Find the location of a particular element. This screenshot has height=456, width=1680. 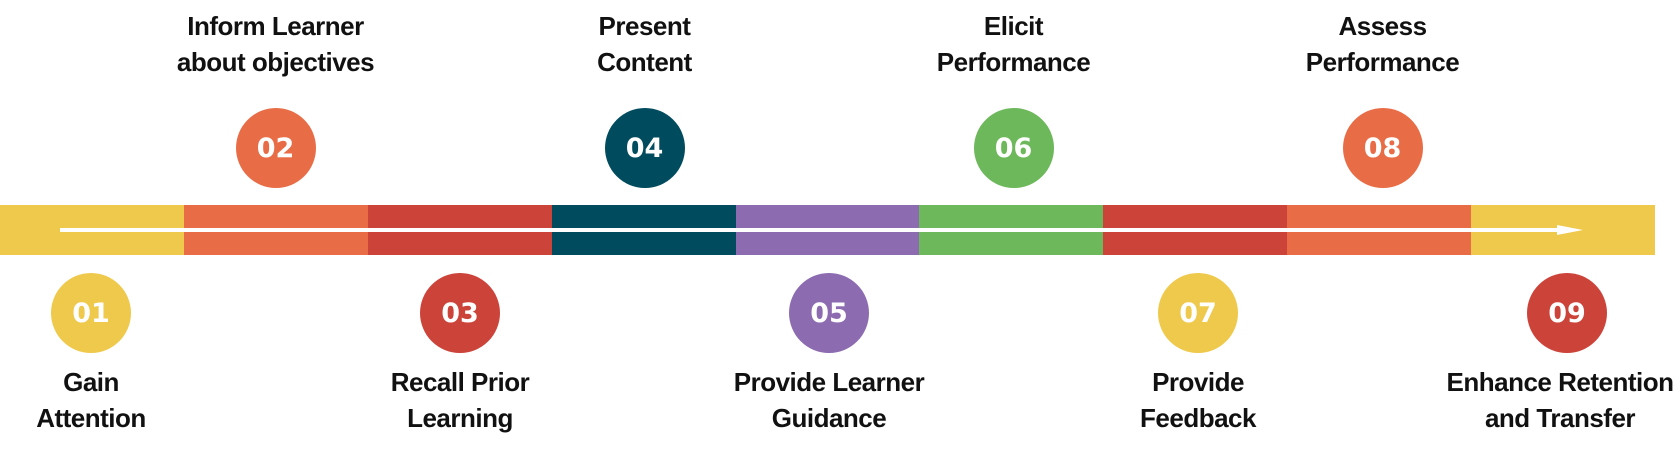

step-label: Provide Feedback is located at coordinates (1198, 400).